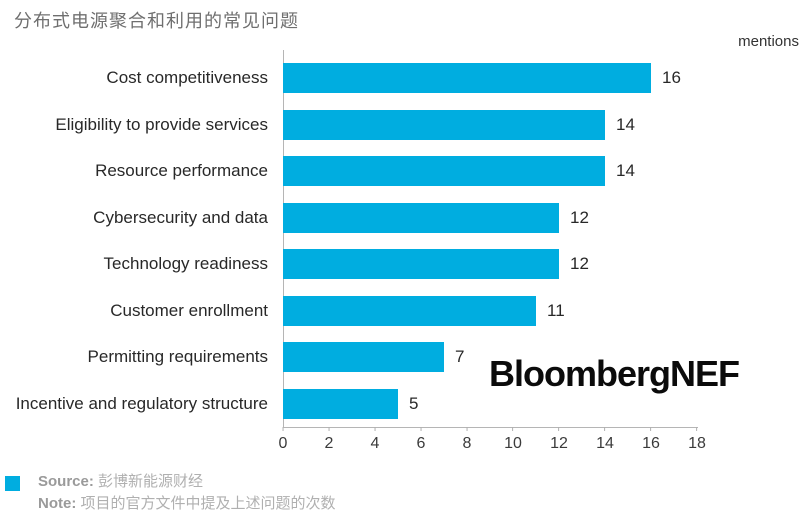  I want to click on value-label: 16, so click(671, 78).